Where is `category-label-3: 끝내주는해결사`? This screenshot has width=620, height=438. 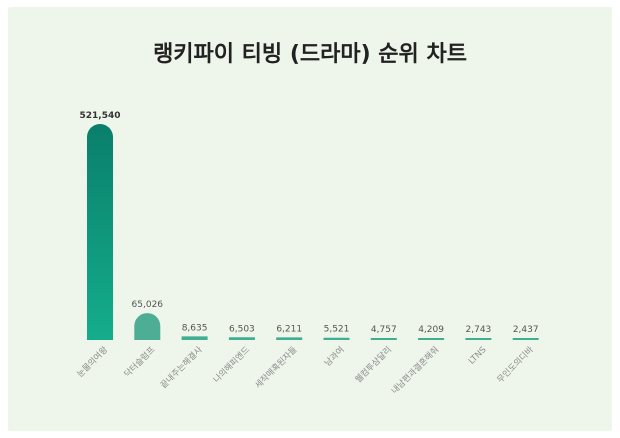
category-label-3: 끝내주는해결사 is located at coordinates (181, 367).